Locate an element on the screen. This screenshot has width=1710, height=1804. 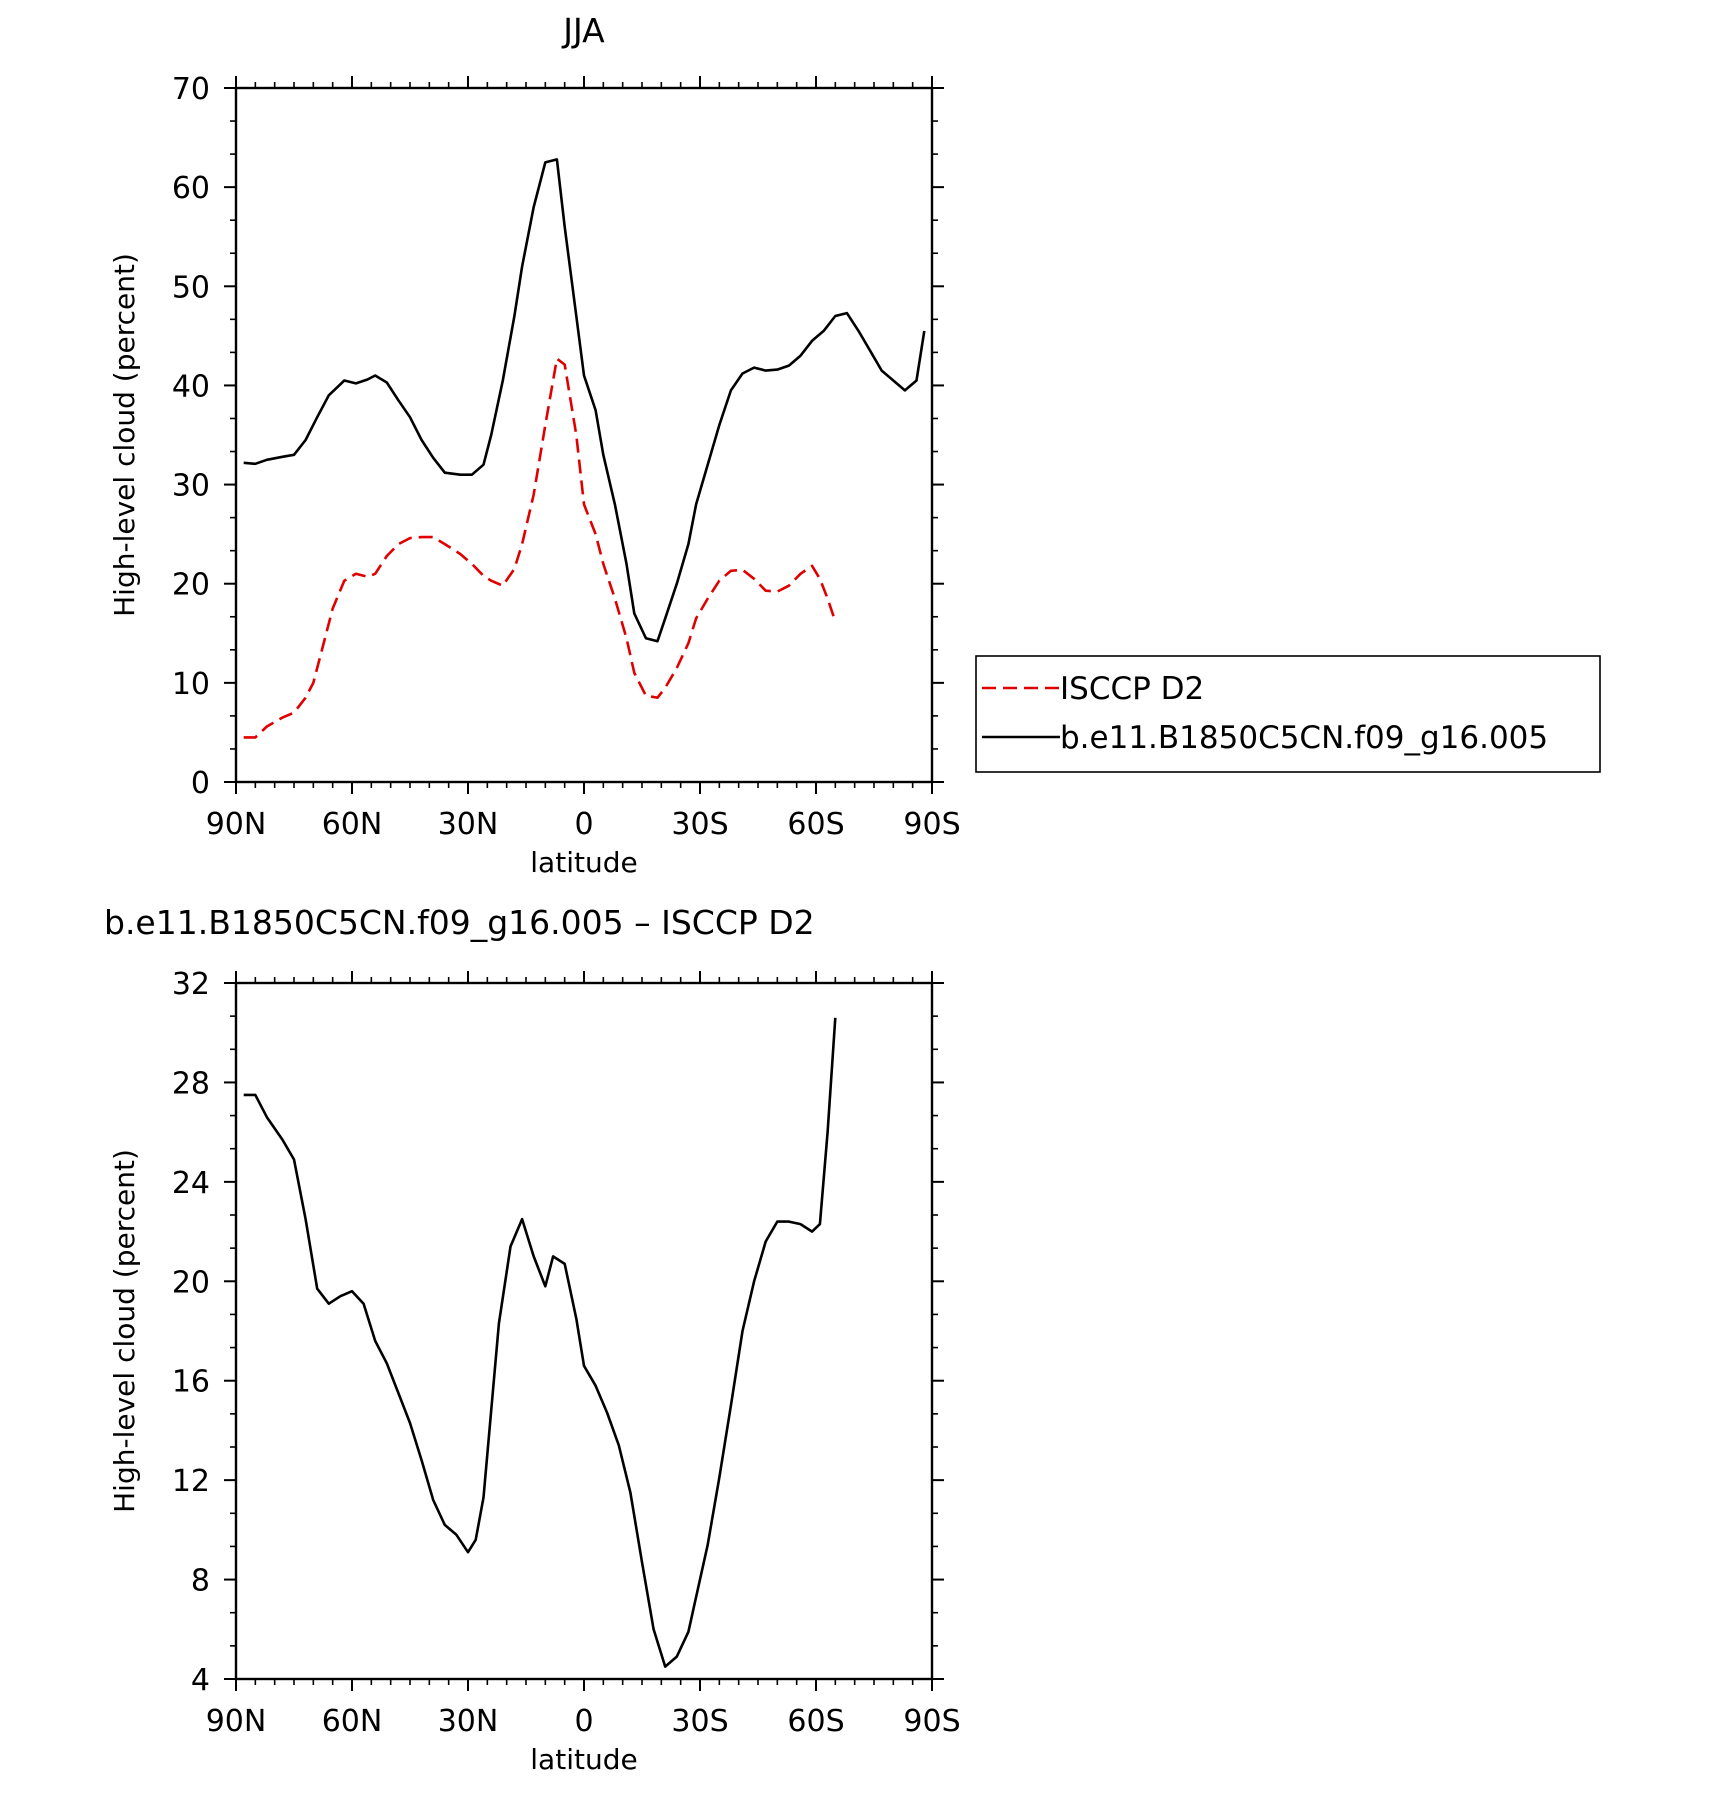
legend-box is located at coordinates (1288, 714).